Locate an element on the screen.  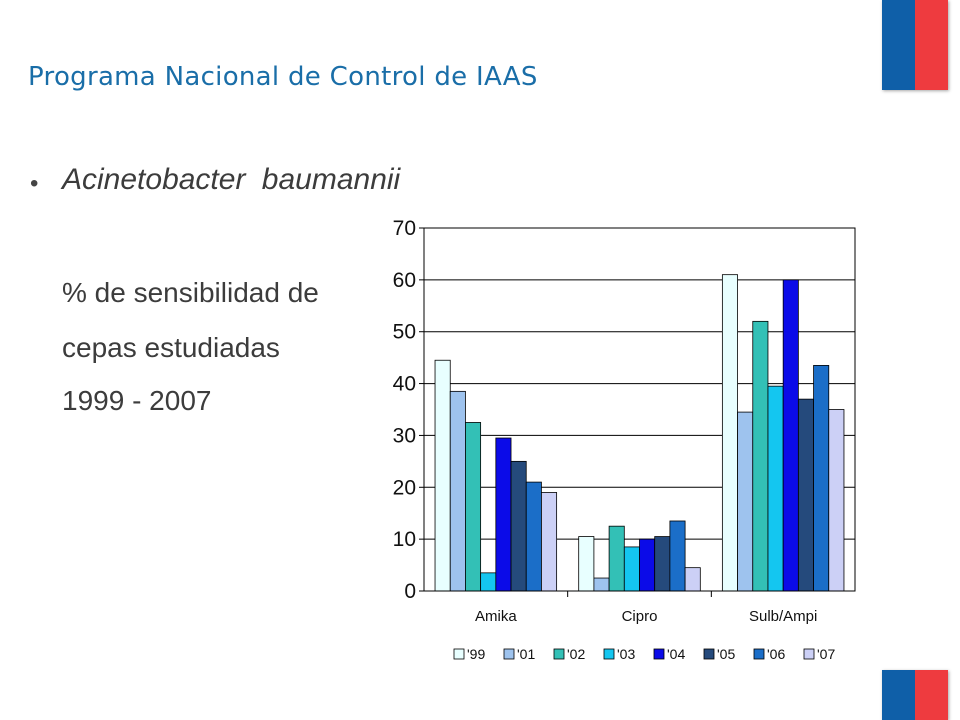
y-tick-label: 30 is located at coordinates (404, 435).